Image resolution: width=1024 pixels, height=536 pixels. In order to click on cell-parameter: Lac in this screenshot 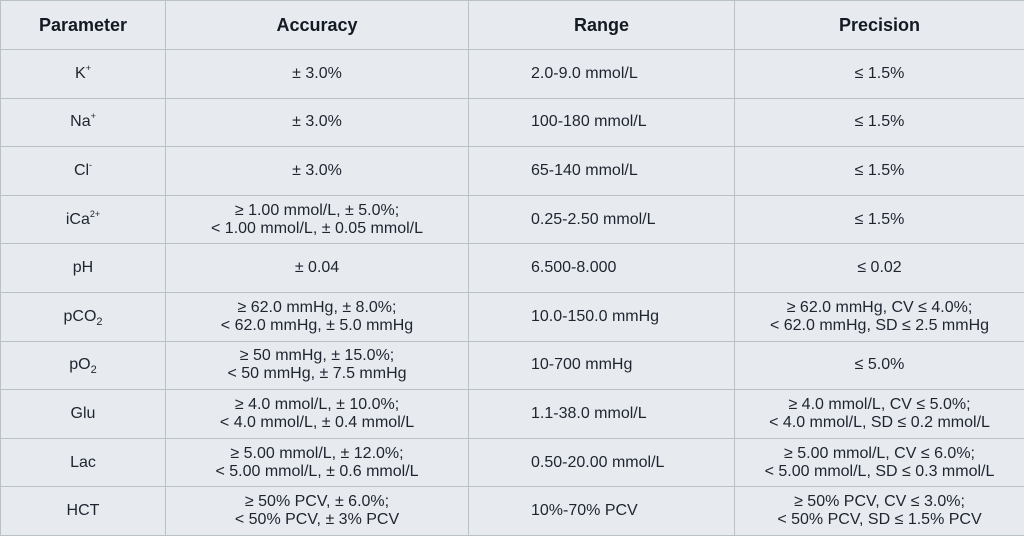, I will do `click(83, 462)`.